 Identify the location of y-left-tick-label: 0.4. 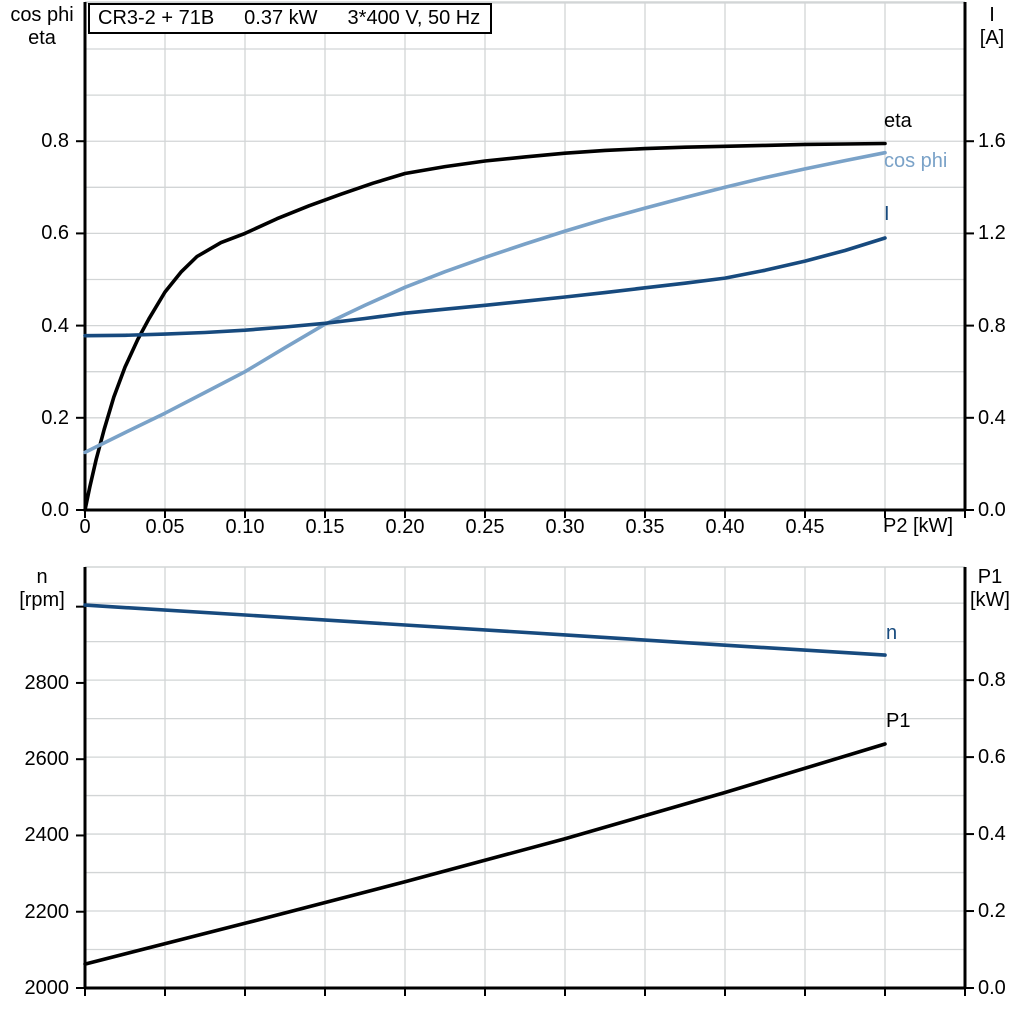
(55, 325).